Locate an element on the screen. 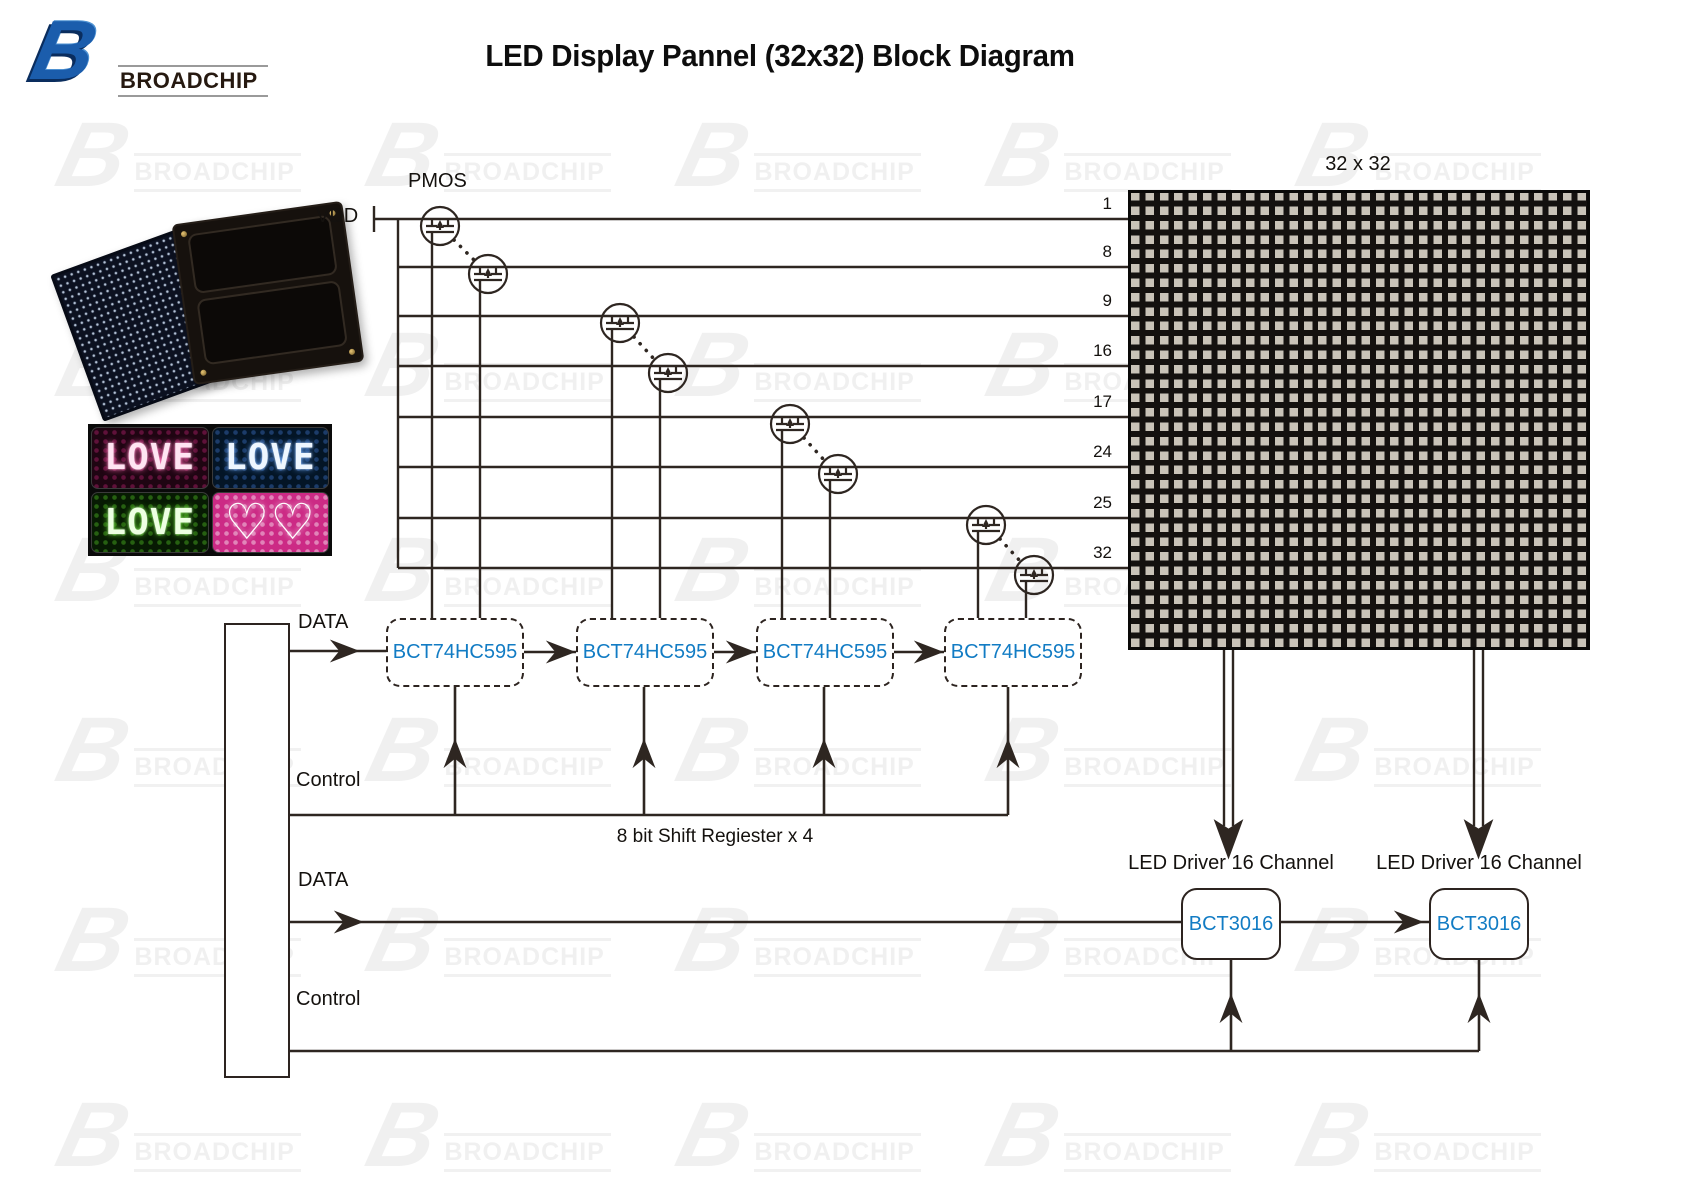  shift-register-note: 8 bit Shift Regiester x 4 is located at coordinates (715, 836).